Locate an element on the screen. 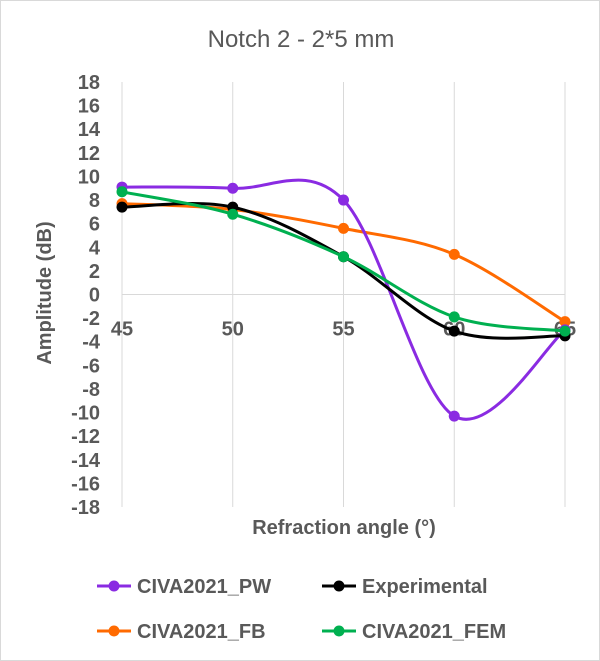 The height and width of the screenshot is (661, 600). y-tick-label: 6 is located at coordinates (94, 225).